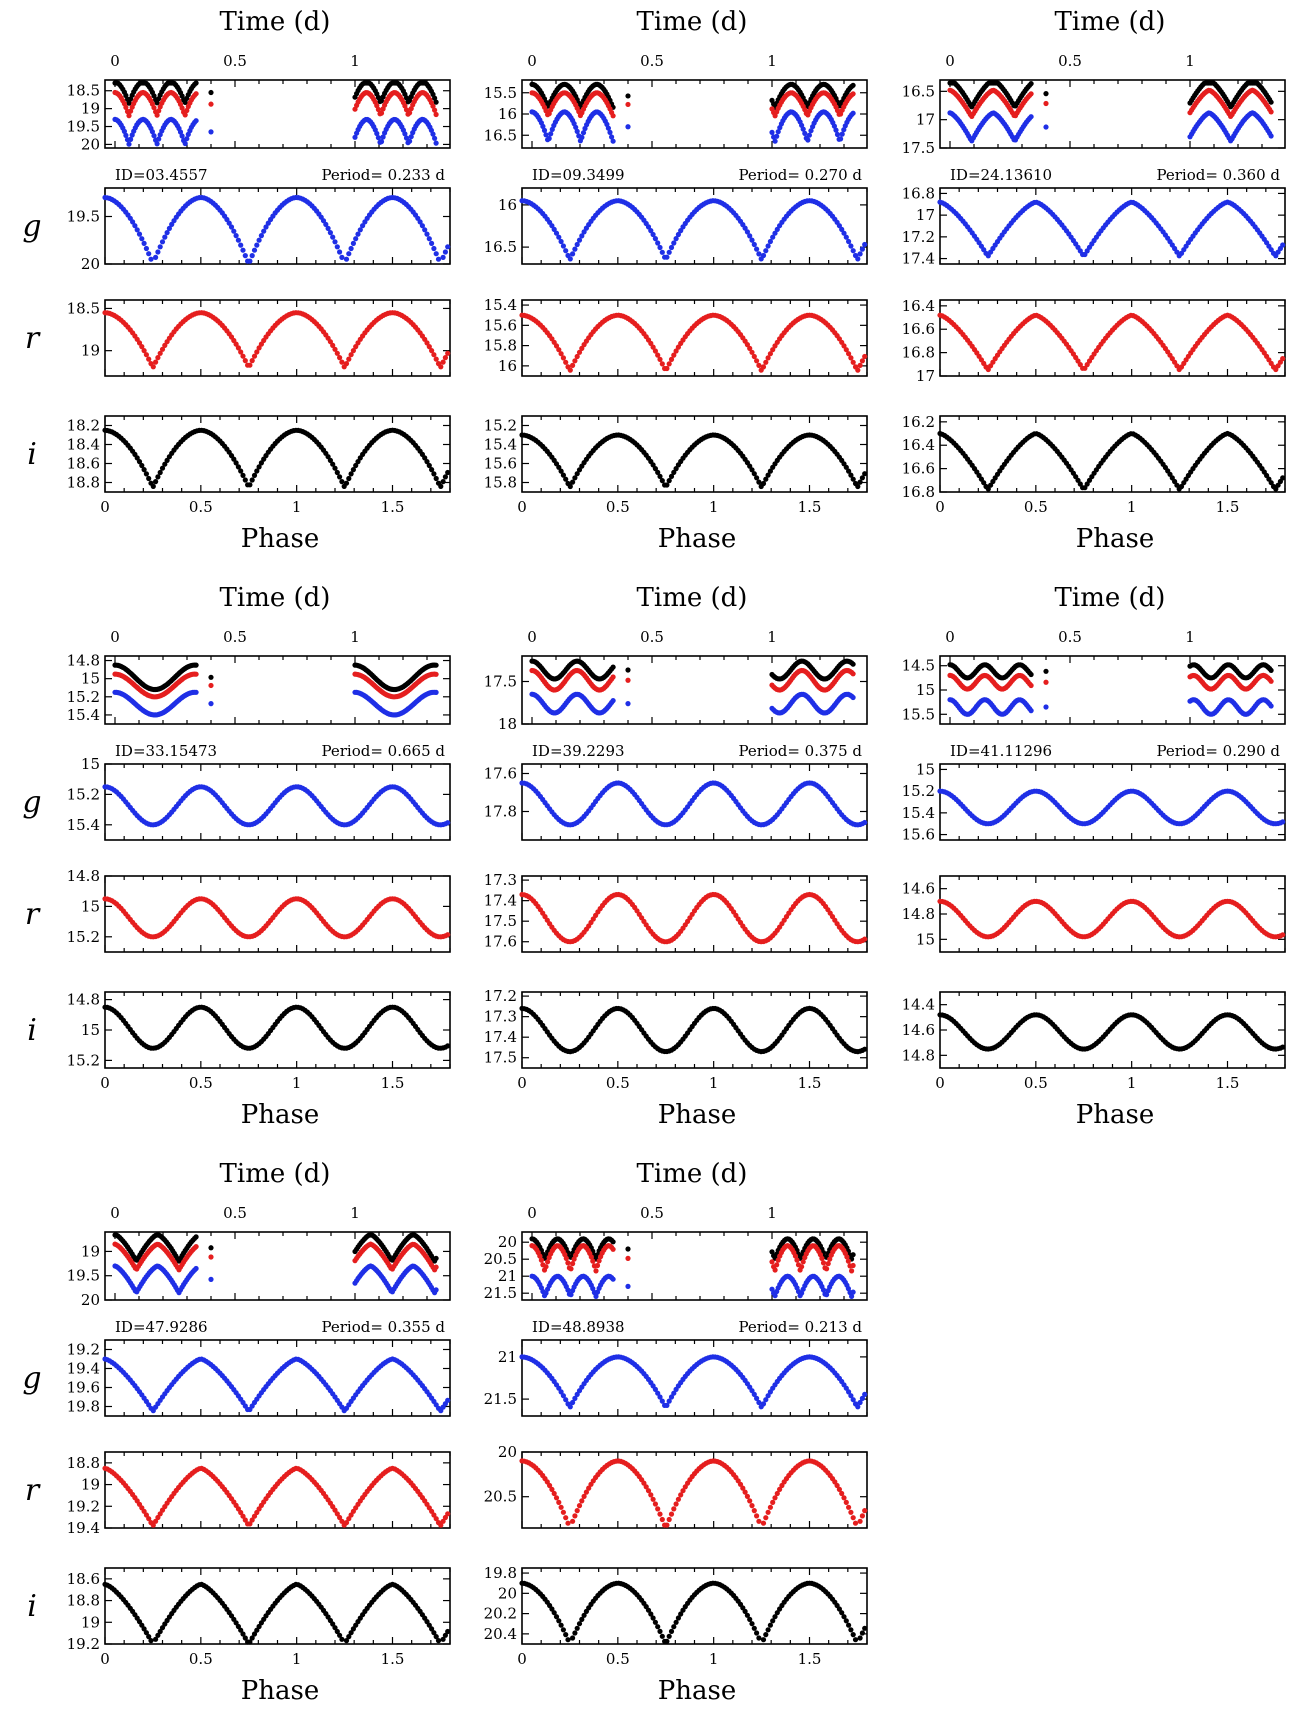  Describe the element at coordinates (578, 175) in the screenshot. I see `star-id-label: ID=09.3499` at that location.